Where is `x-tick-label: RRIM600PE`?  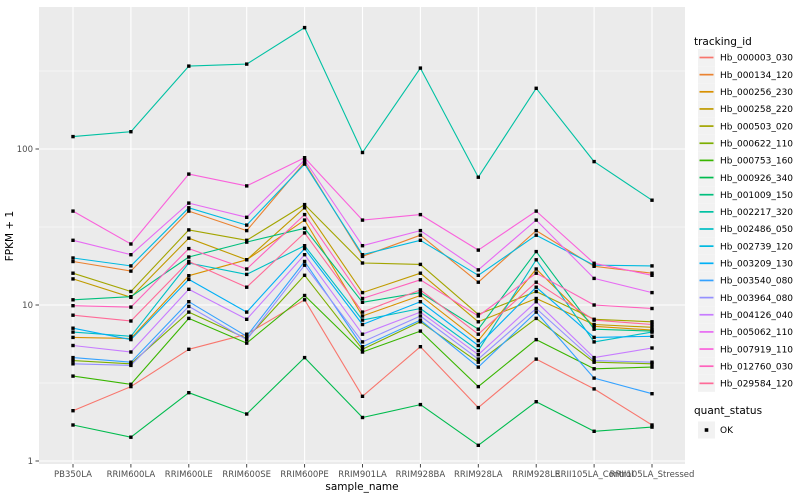 x-tick-label: RRIM600PE is located at coordinates (304, 475).